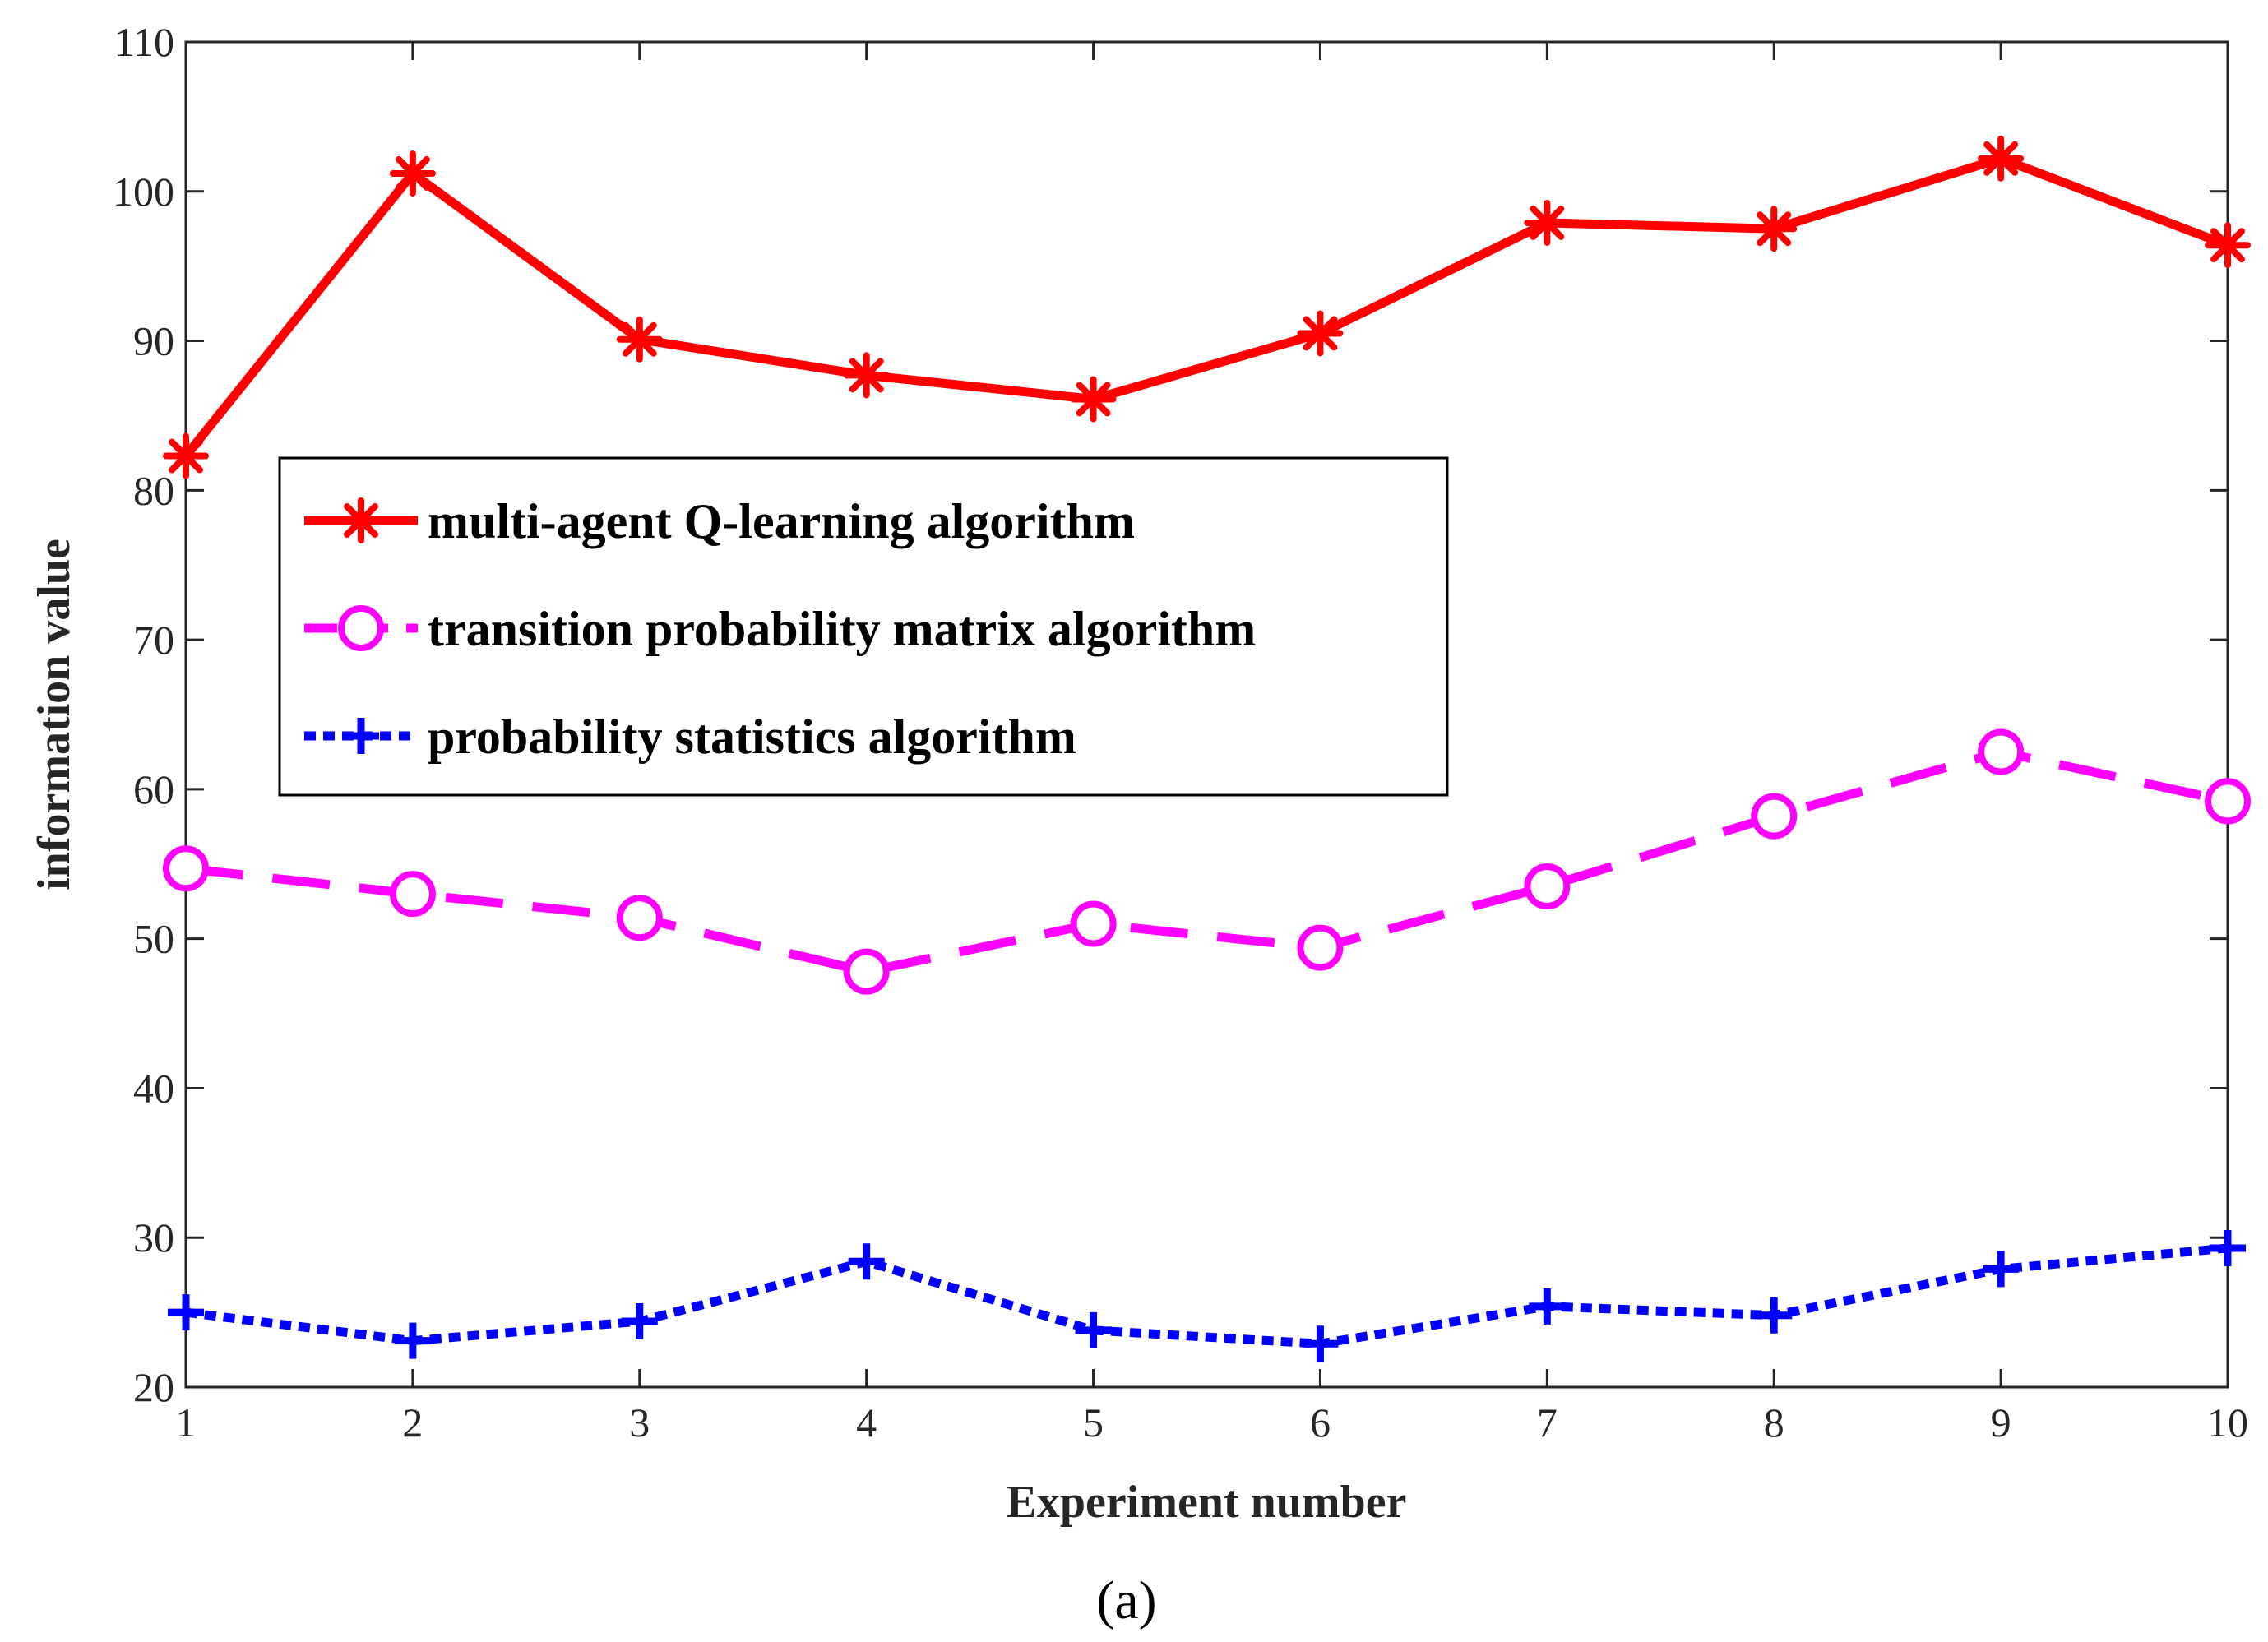  Describe the element at coordinates (412, 1422) in the screenshot. I see `x-tick-label: 2` at that location.